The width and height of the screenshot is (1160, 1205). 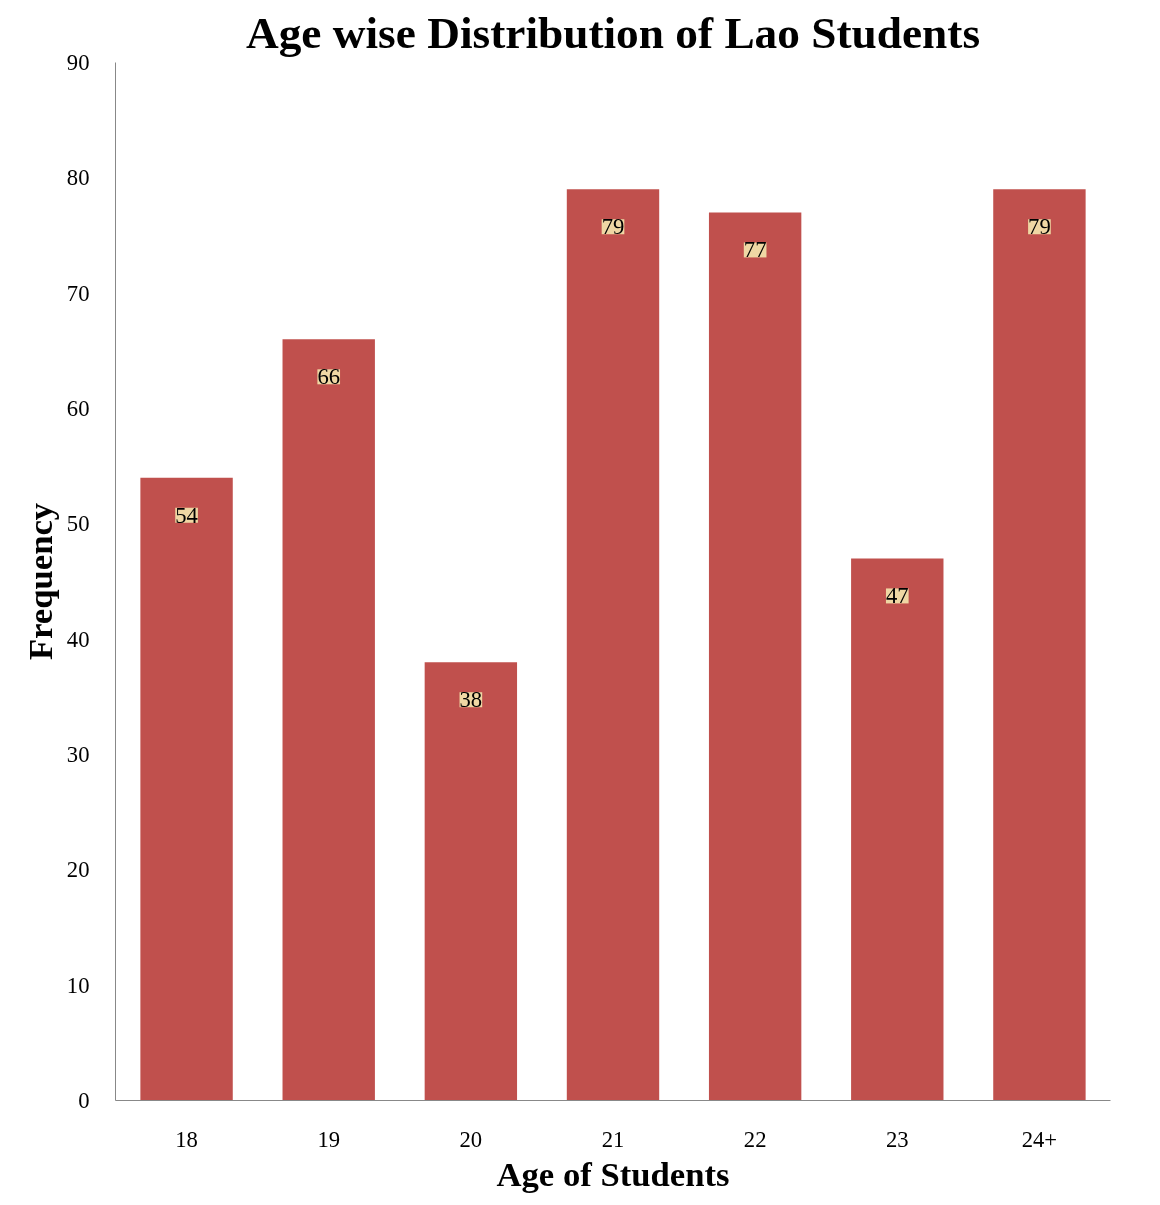 What do you see at coordinates (78, 293) in the screenshot?
I see `y-tick-label: 70` at bounding box center [78, 293].